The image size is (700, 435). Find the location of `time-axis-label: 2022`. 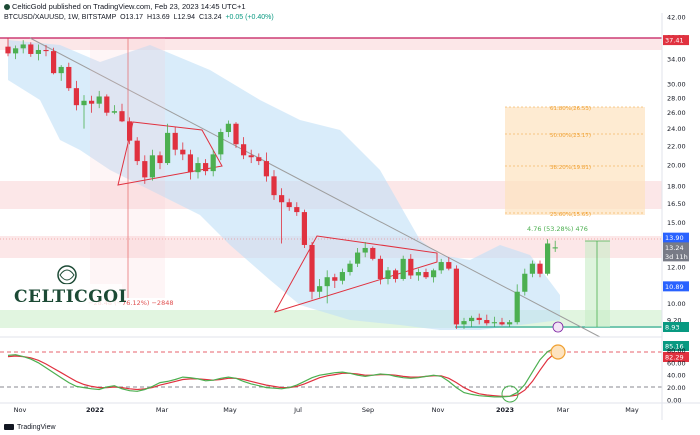

time-axis-label: 2022 is located at coordinates (95, 410).